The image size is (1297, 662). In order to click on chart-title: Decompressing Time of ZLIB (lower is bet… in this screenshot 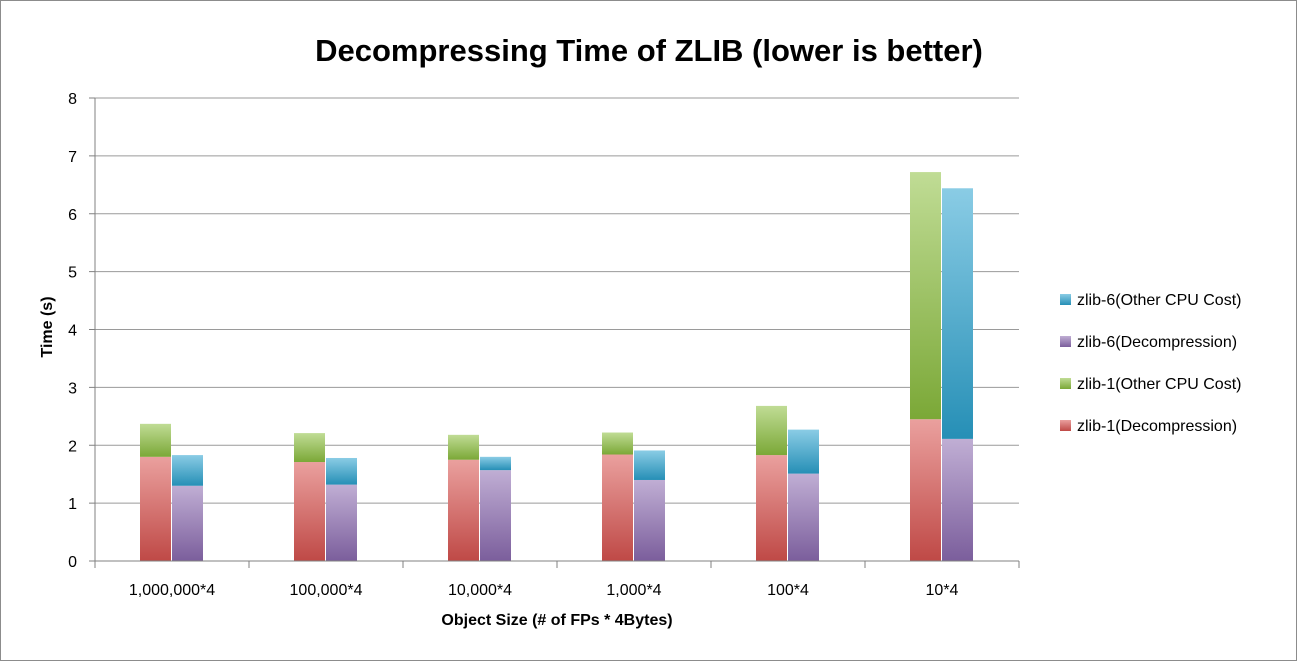, I will do `click(649, 50)`.